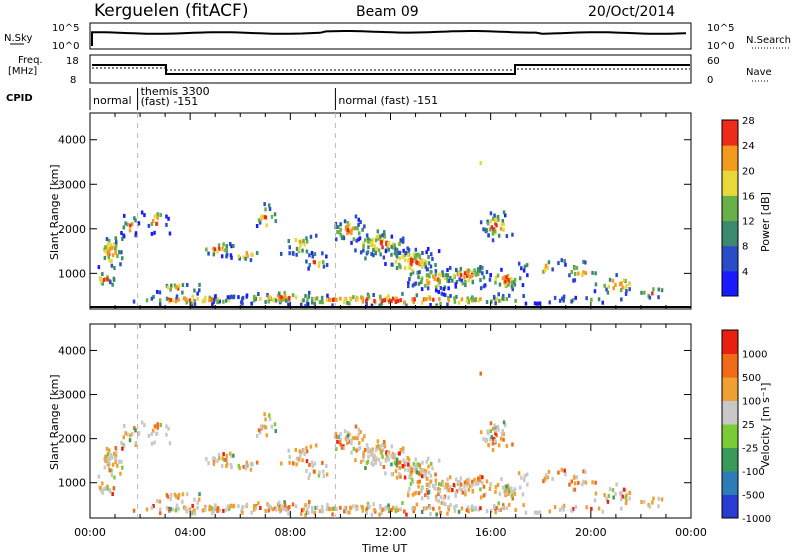 The image size is (800, 554). What do you see at coordinates (751, 378) in the screenshot?
I see `colorbar-tick-label: 500` at bounding box center [751, 378].